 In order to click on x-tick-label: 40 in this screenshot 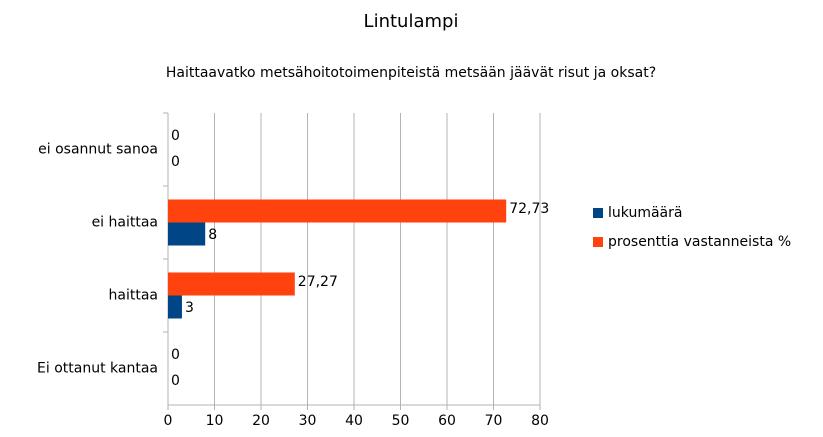, I will do `click(354, 421)`.